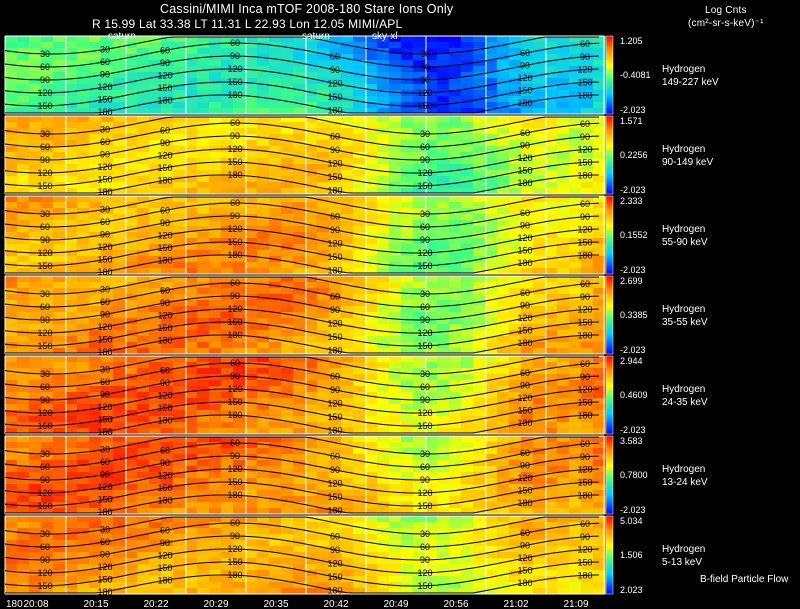 The width and height of the screenshot is (800, 609). What do you see at coordinates (302, 254) in the screenshot?
I see `contour-line` at bounding box center [302, 254].